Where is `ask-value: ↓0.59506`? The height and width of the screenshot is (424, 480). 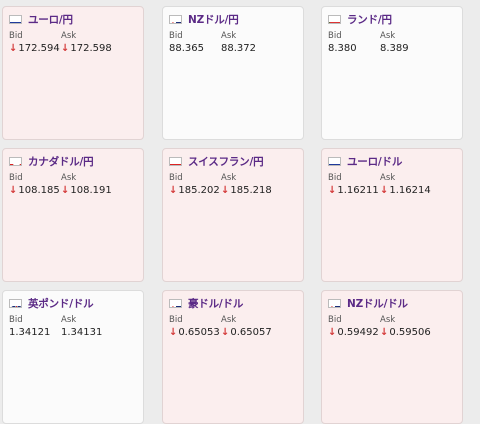
ask-value: ↓0.59506 is located at coordinates (405, 332).